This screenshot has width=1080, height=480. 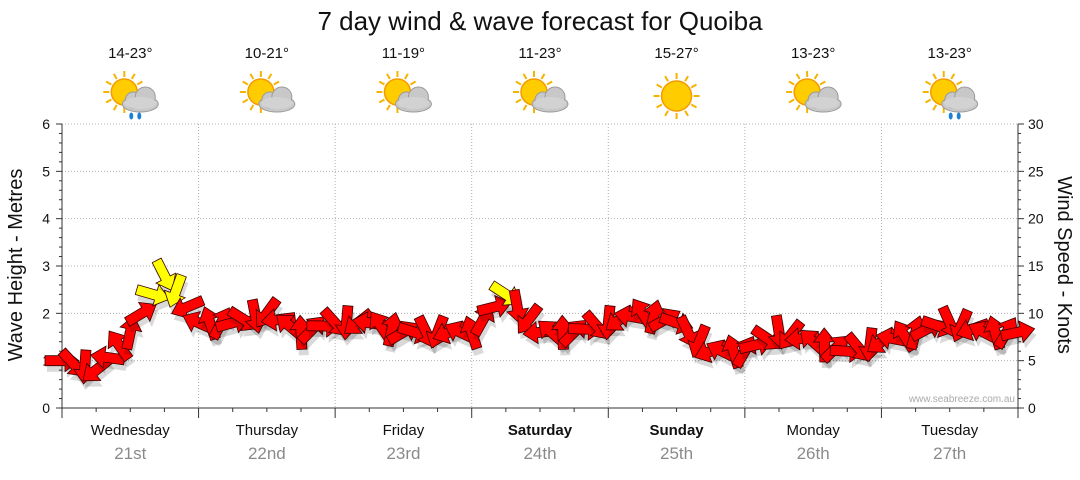 I want to click on day-name: Friday, so click(x=404, y=430).